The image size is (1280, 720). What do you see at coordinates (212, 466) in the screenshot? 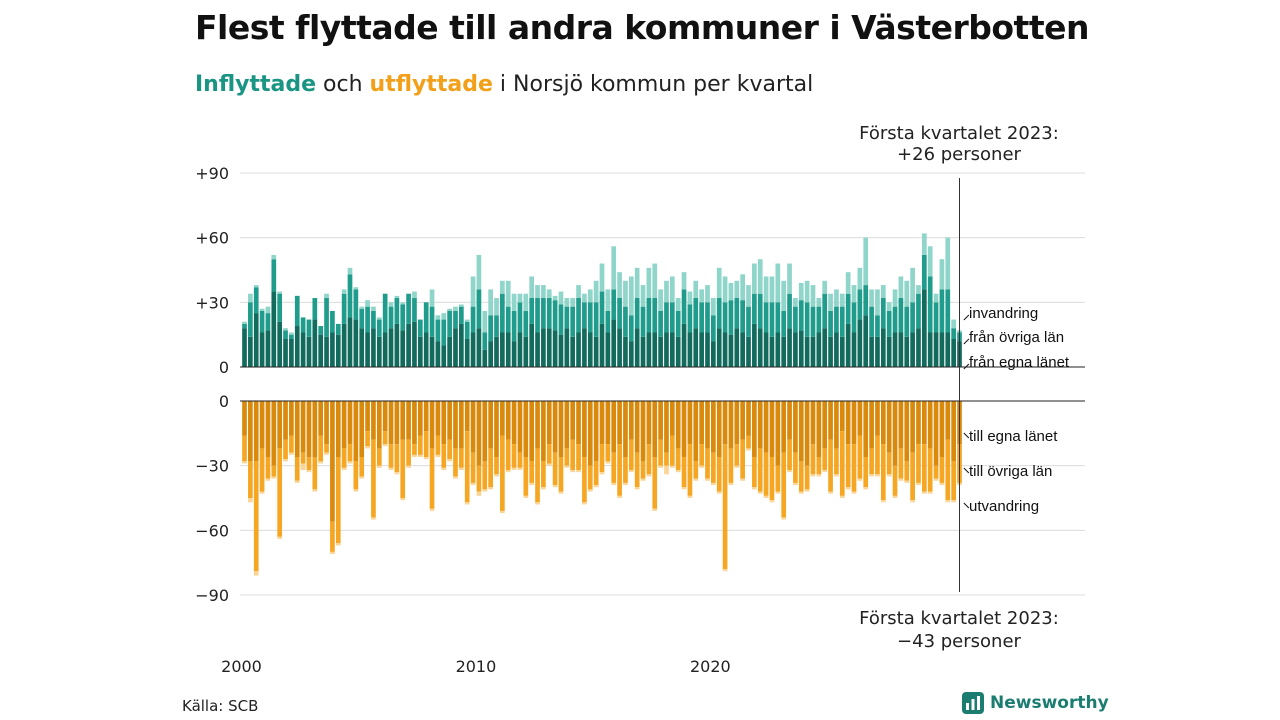
I see `y-tick-out: −30` at bounding box center [212, 466].